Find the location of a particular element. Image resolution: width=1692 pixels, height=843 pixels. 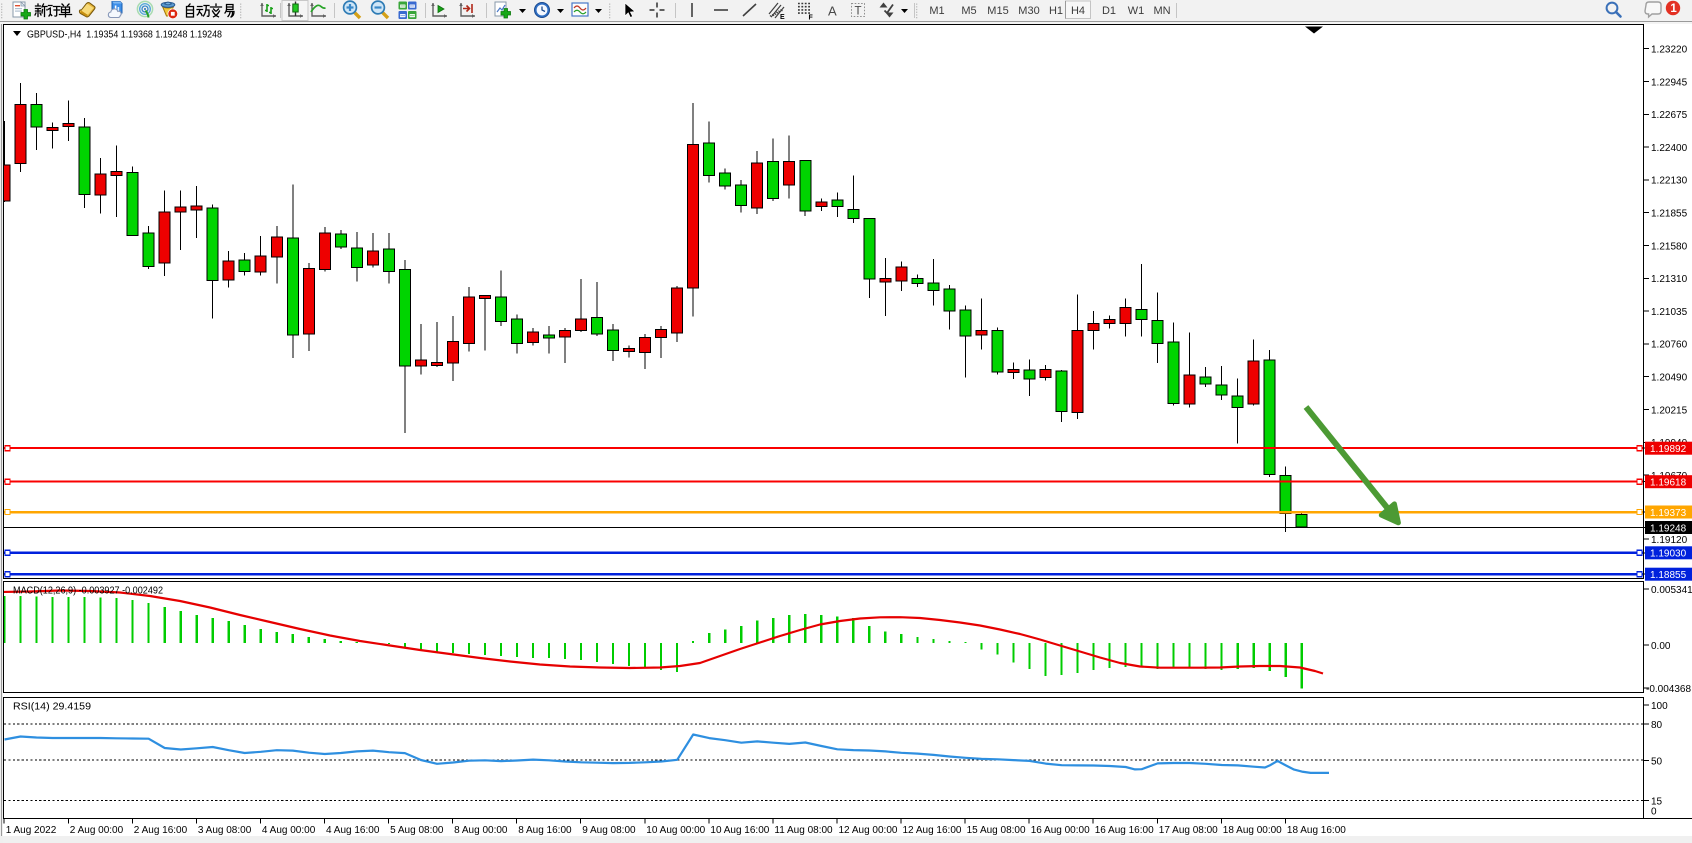

svg-text: 80 is located at coordinates (1657, 725).